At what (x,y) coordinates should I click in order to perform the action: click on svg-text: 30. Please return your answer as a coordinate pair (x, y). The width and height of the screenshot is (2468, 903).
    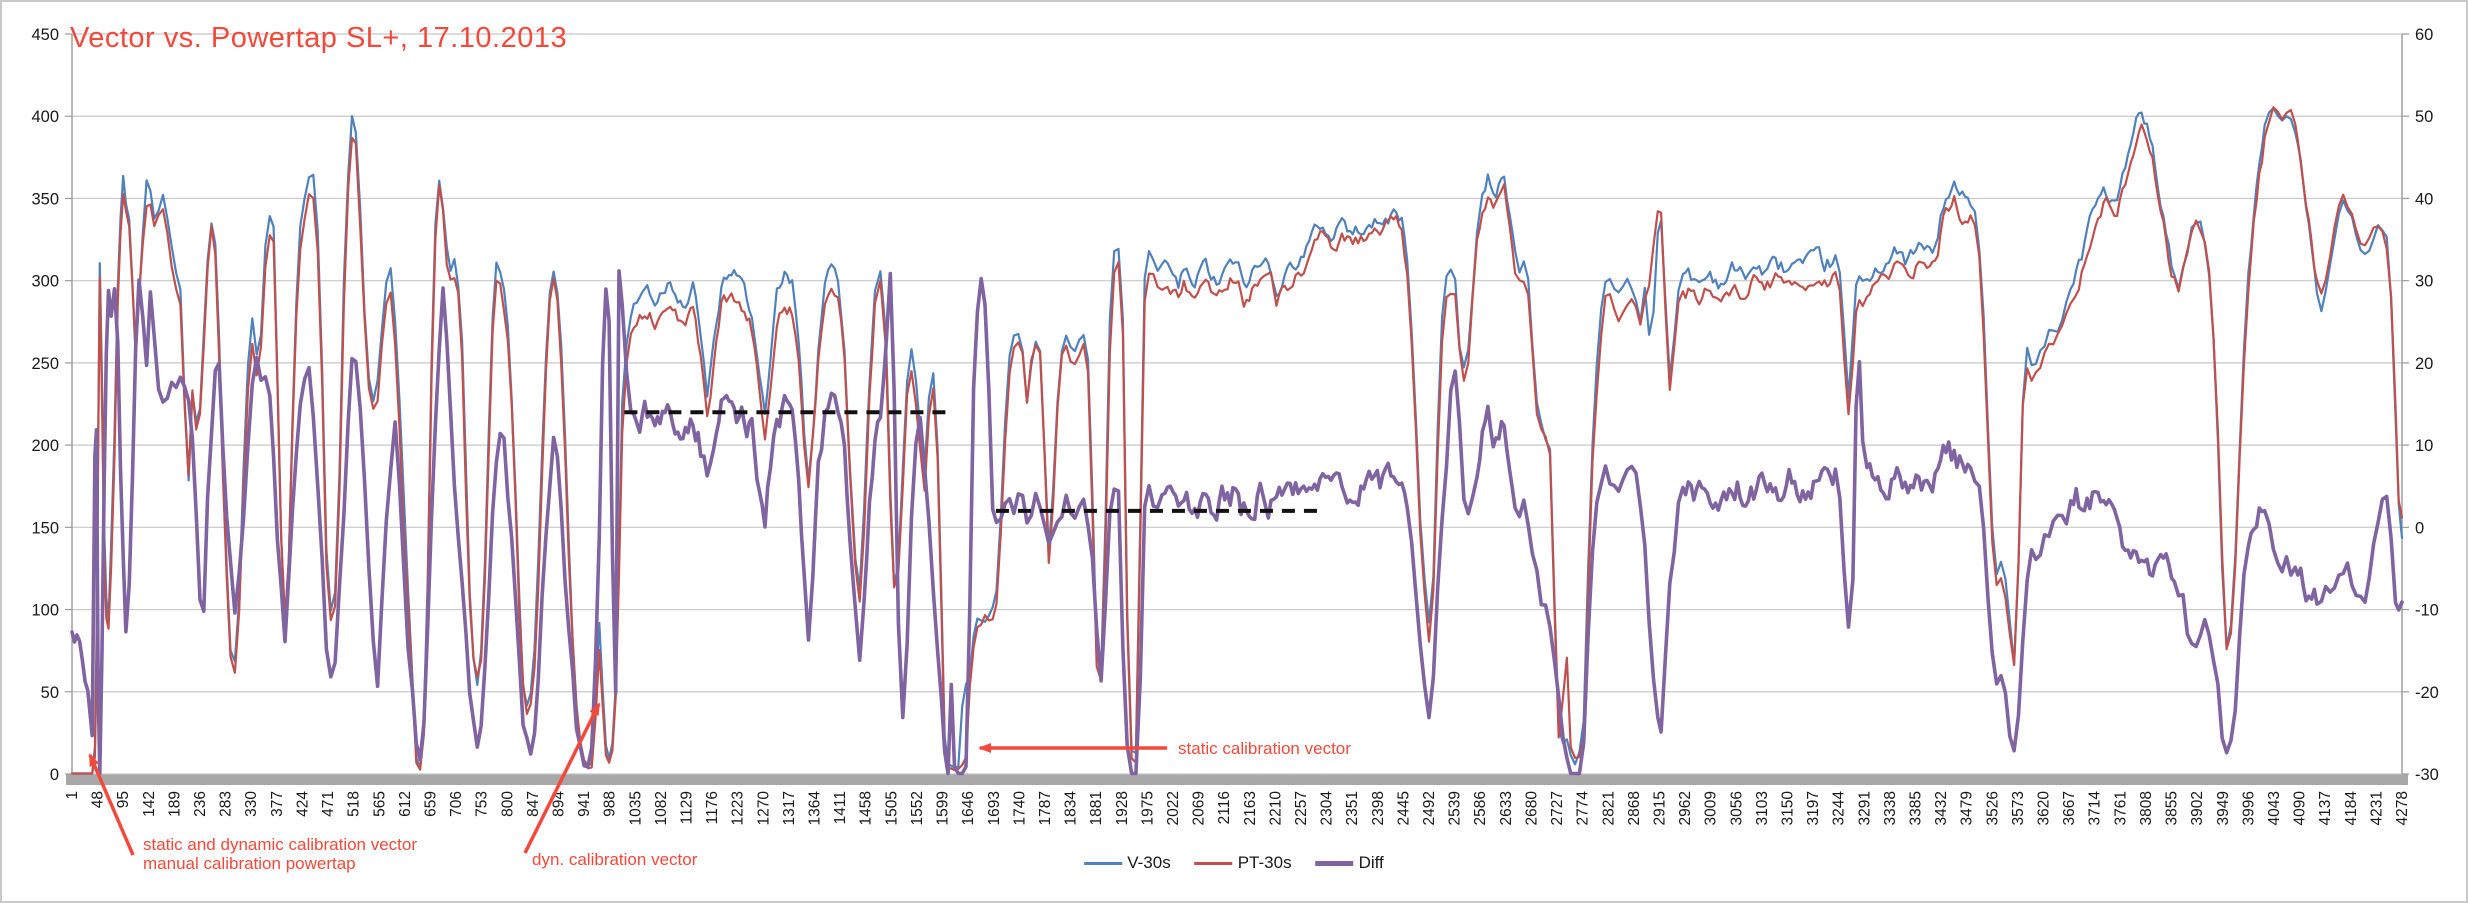
    Looking at the image, I should click on (2424, 282).